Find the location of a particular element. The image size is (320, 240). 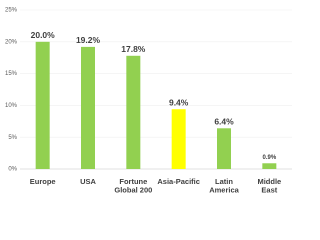

data-label: 20.0% is located at coordinates (43, 35).